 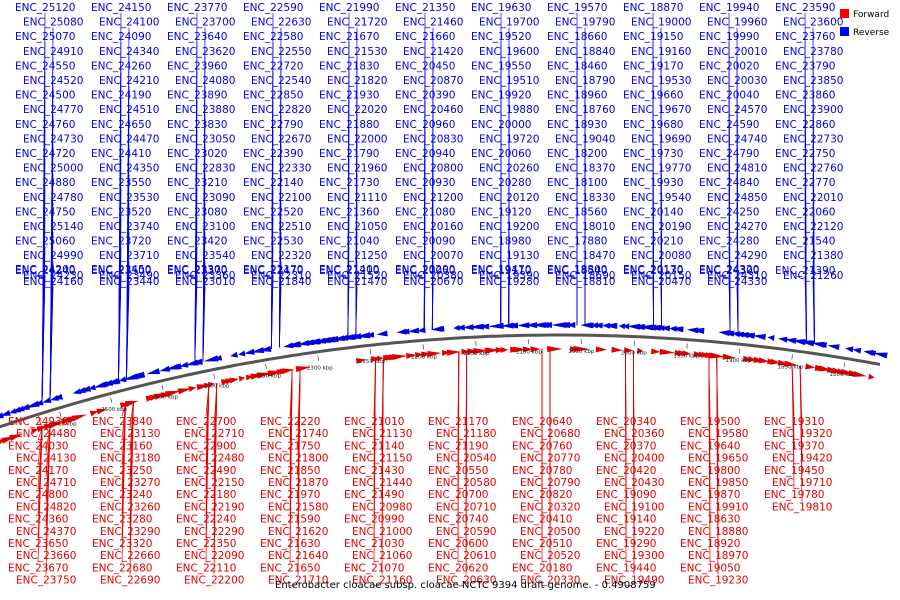 What do you see at coordinates (661, 227) in the screenshot?
I see `reverse-gene-label: ENC_20190` at bounding box center [661, 227].